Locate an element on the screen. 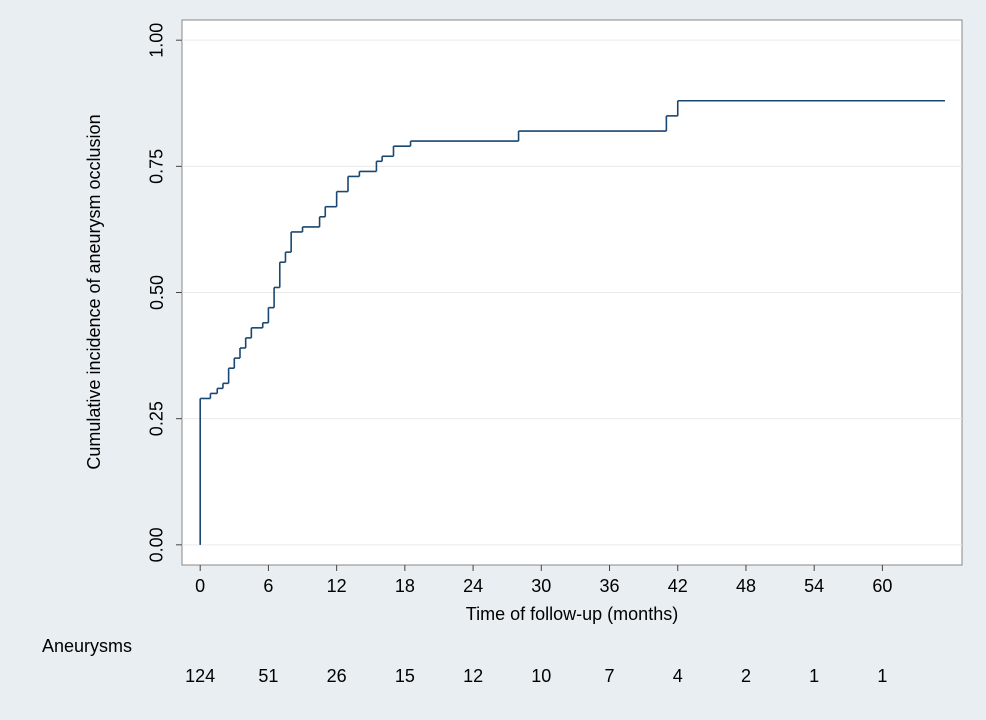 Image resolution: width=986 pixels, height=720 pixels. risk-count: 124 is located at coordinates (200, 676).